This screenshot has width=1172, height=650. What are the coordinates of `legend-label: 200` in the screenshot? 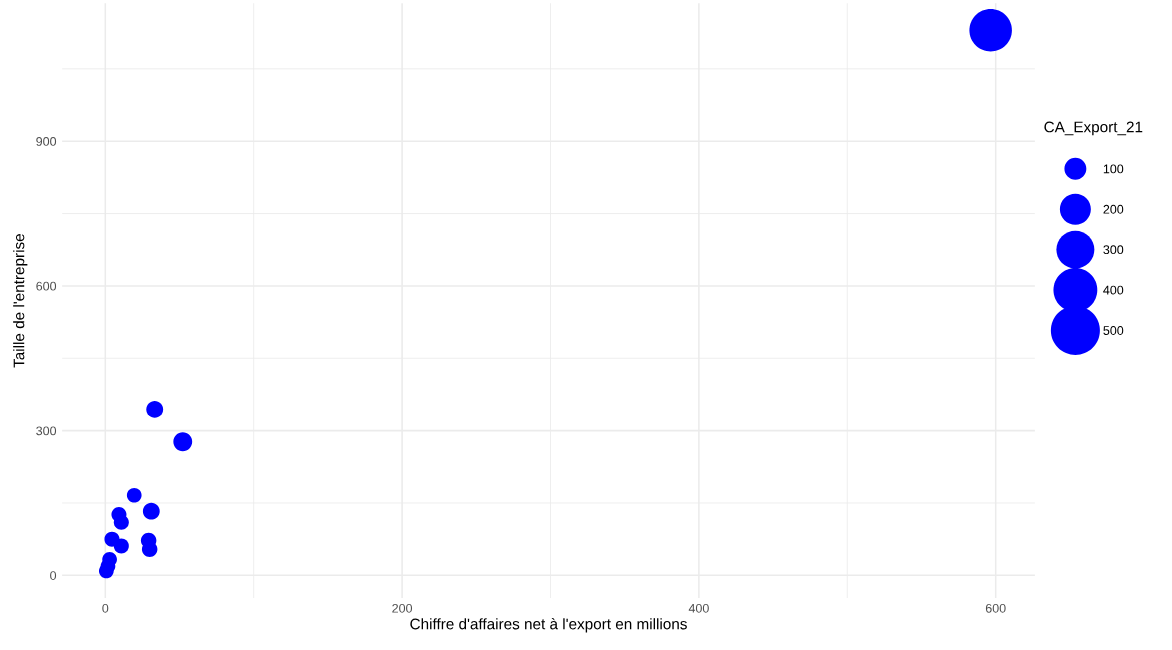 It's located at (1113, 209).